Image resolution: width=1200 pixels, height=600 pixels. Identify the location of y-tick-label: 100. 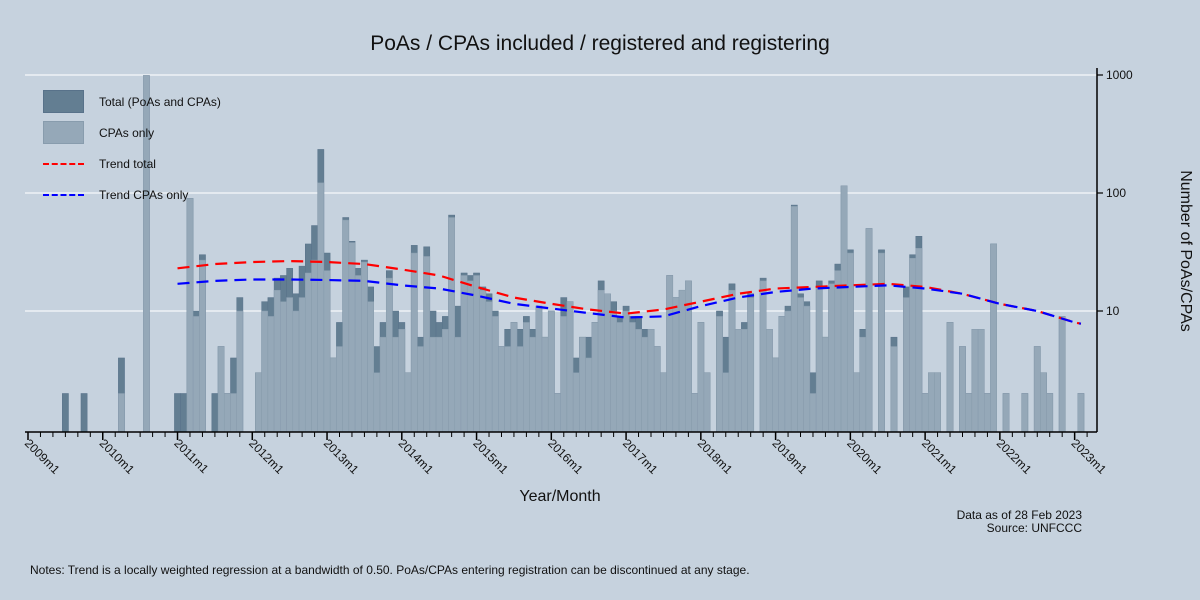
(1116, 193).